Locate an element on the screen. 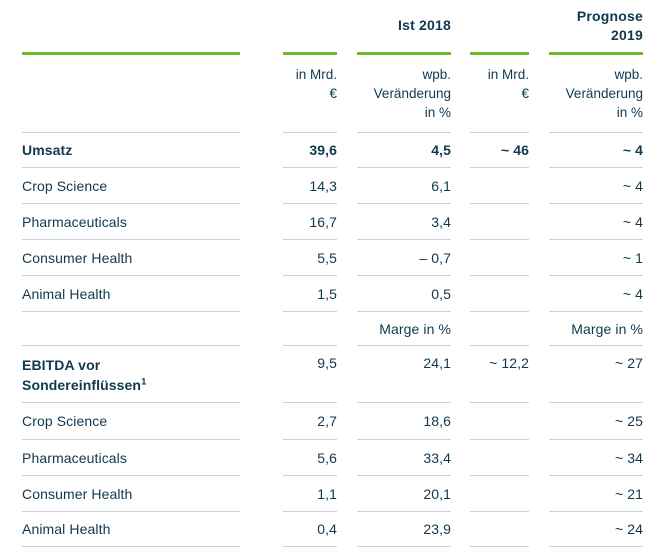 The width and height of the screenshot is (657, 550). table-row-crop-science: Crop Science 14,3 6,1 ~ 4 is located at coordinates (328, 186).